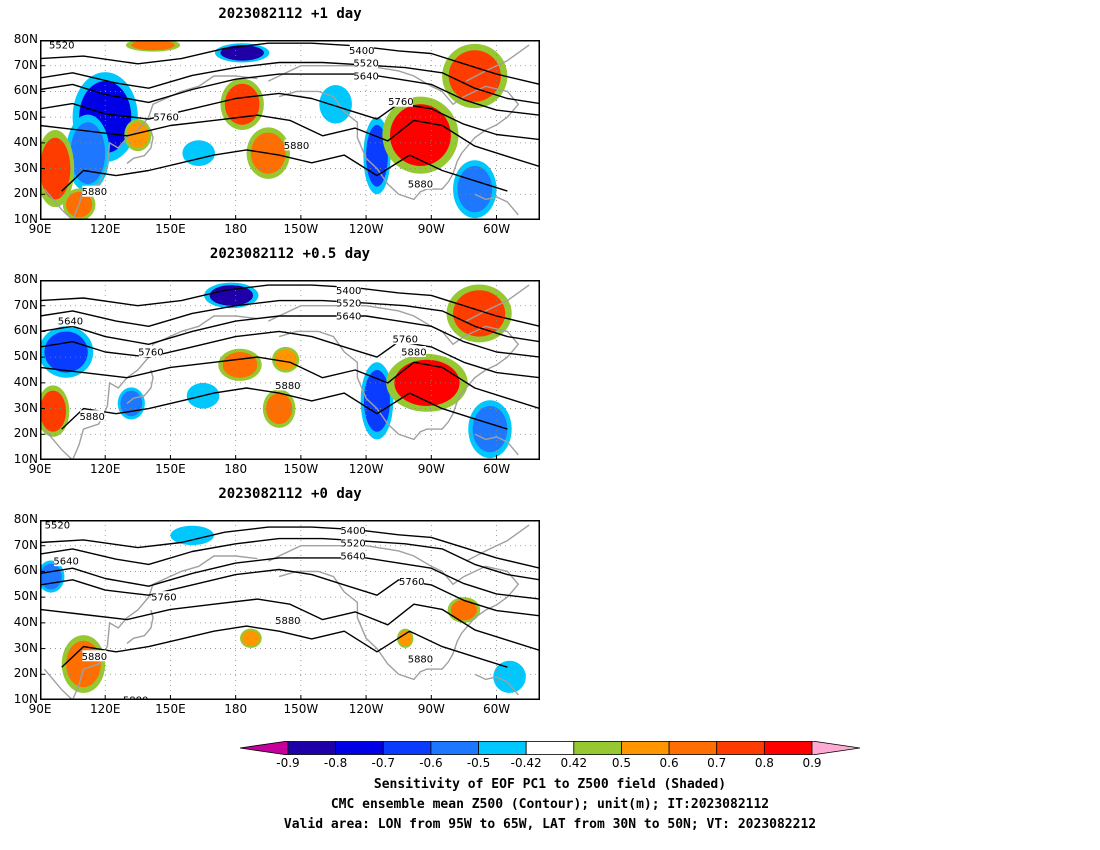 Image resolution: width=1100 pixels, height=850 pixels. What do you see at coordinates (25, 699) in the screenshot?
I see `lat-tick-label: 10N` at bounding box center [25, 699].